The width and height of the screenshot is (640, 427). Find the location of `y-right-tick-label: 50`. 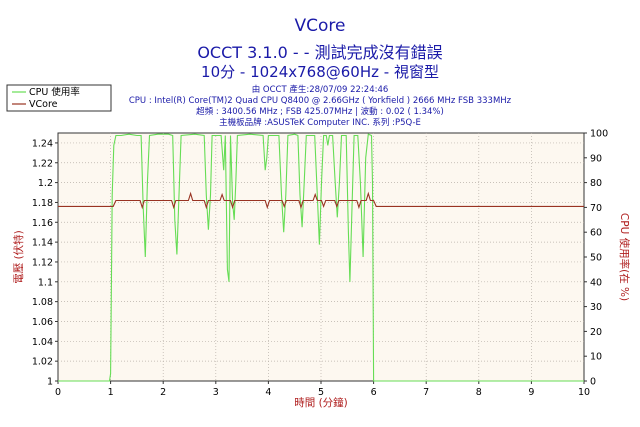

y-right-tick-label: 50 is located at coordinates (596, 258).